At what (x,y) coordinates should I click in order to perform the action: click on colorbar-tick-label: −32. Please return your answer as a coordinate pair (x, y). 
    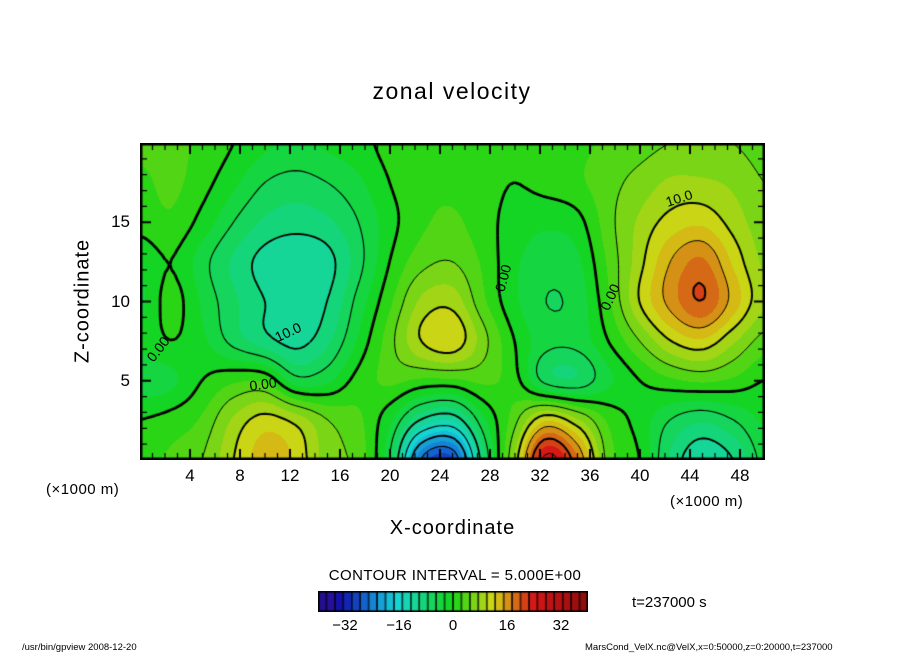
    Looking at the image, I should click on (345, 625).